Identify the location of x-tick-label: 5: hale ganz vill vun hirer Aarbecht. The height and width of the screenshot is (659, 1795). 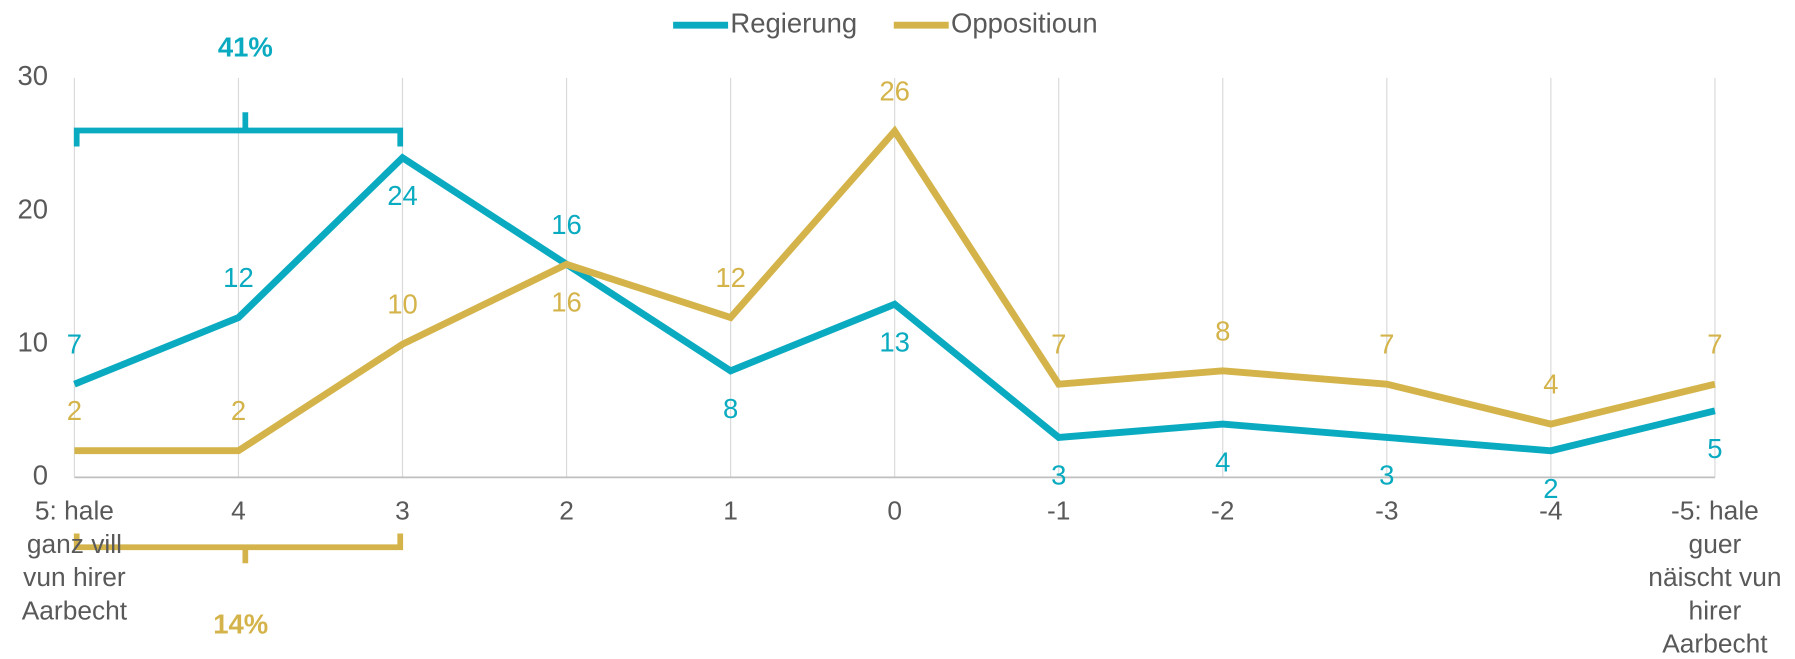
(74, 560).